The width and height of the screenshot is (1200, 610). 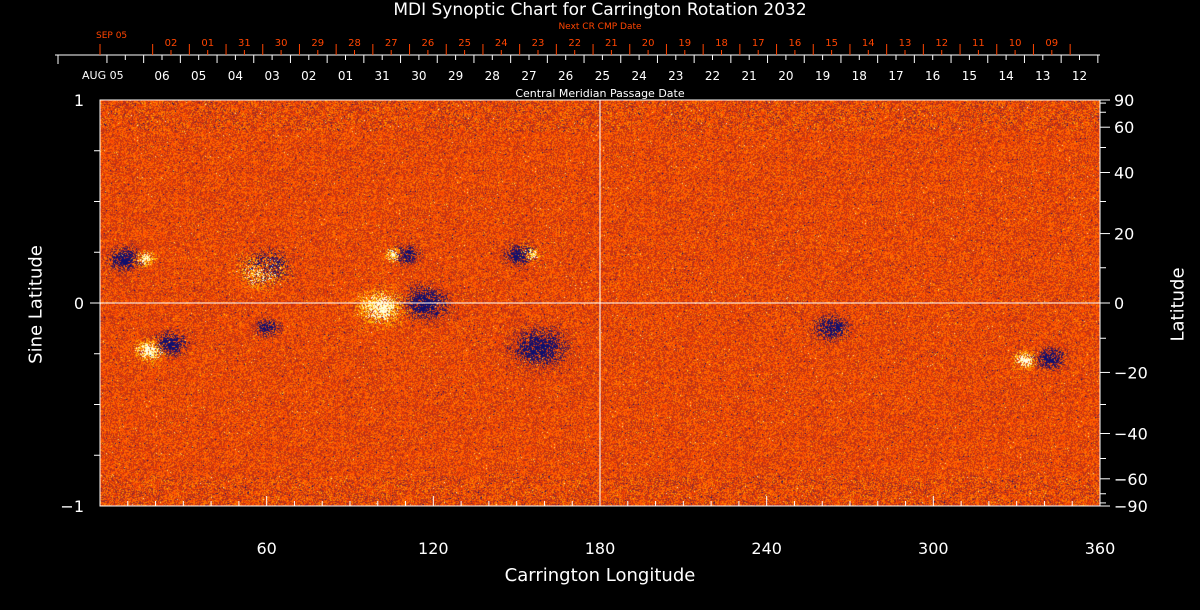 What do you see at coordinates (1015, 43) in the screenshot?
I see `next-date-label: 10` at bounding box center [1015, 43].